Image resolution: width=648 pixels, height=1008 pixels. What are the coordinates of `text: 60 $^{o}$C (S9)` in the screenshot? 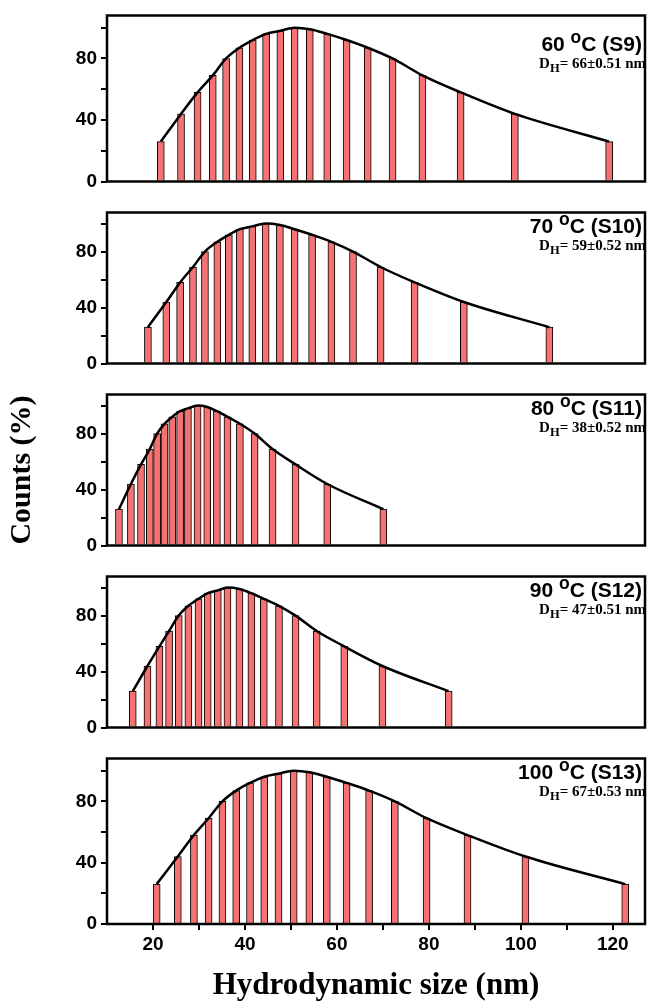 It's located at (591, 41).